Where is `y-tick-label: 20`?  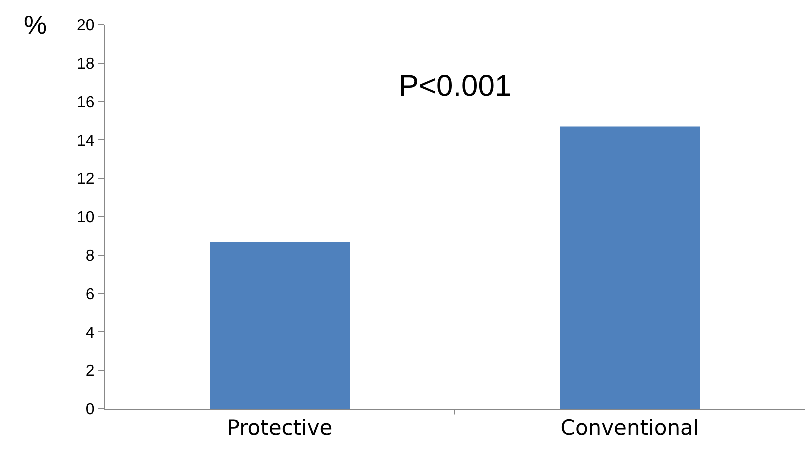
y-tick-label: 20 is located at coordinates (86, 26).